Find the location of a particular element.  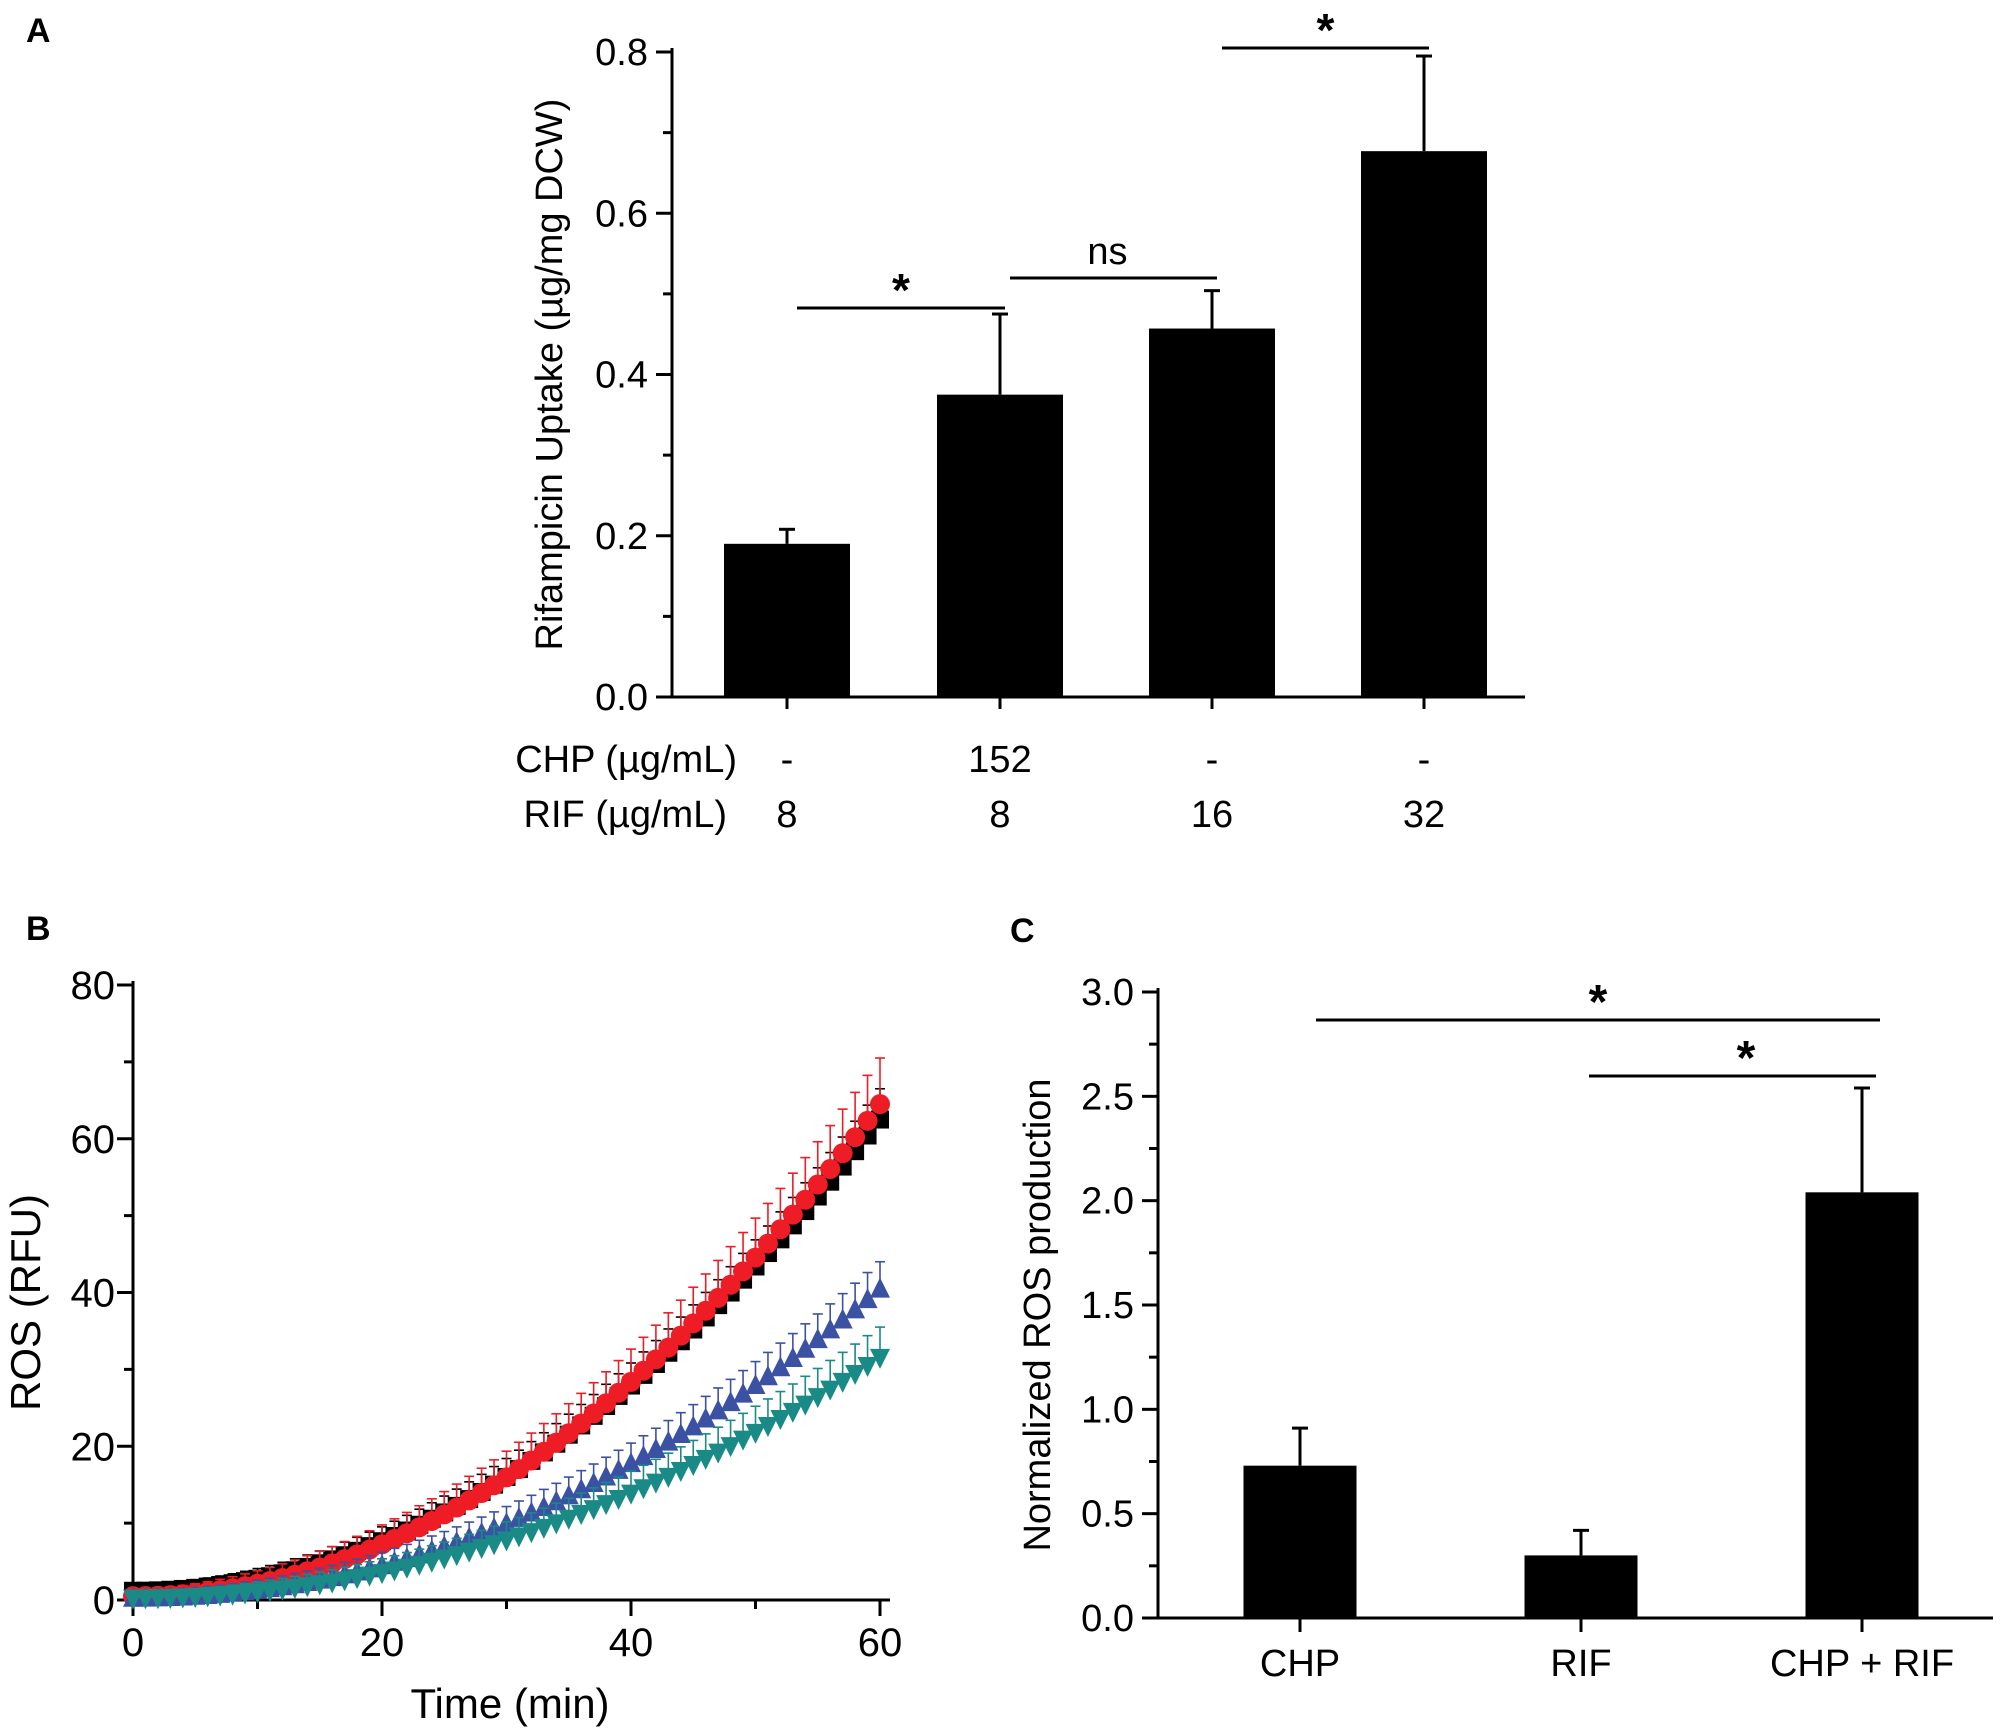

b-x-tick-label: 0 is located at coordinates (133, 1643).